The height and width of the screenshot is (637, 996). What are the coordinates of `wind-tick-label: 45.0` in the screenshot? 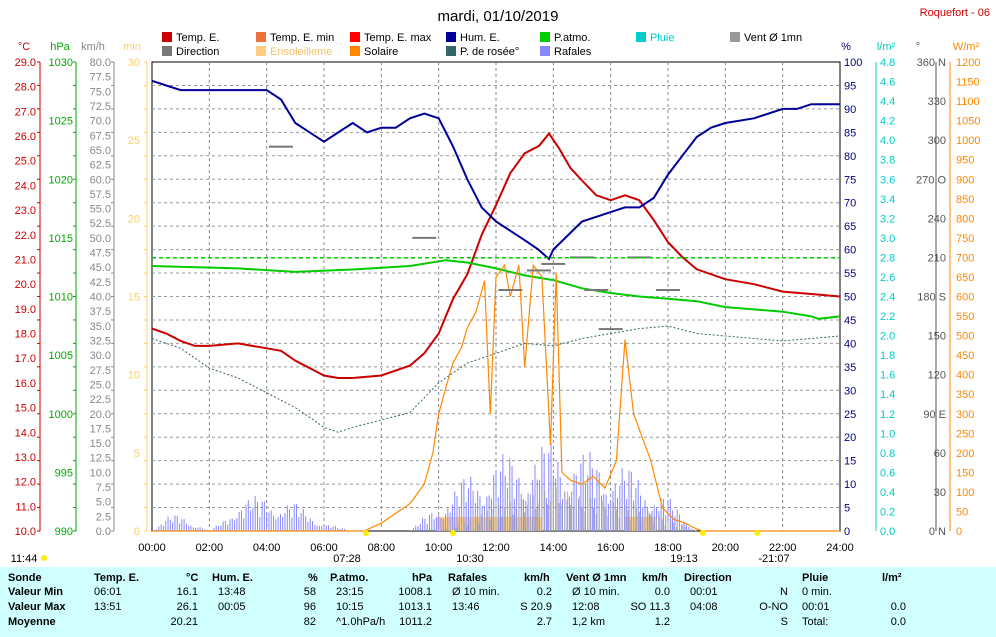 It's located at (100, 268).